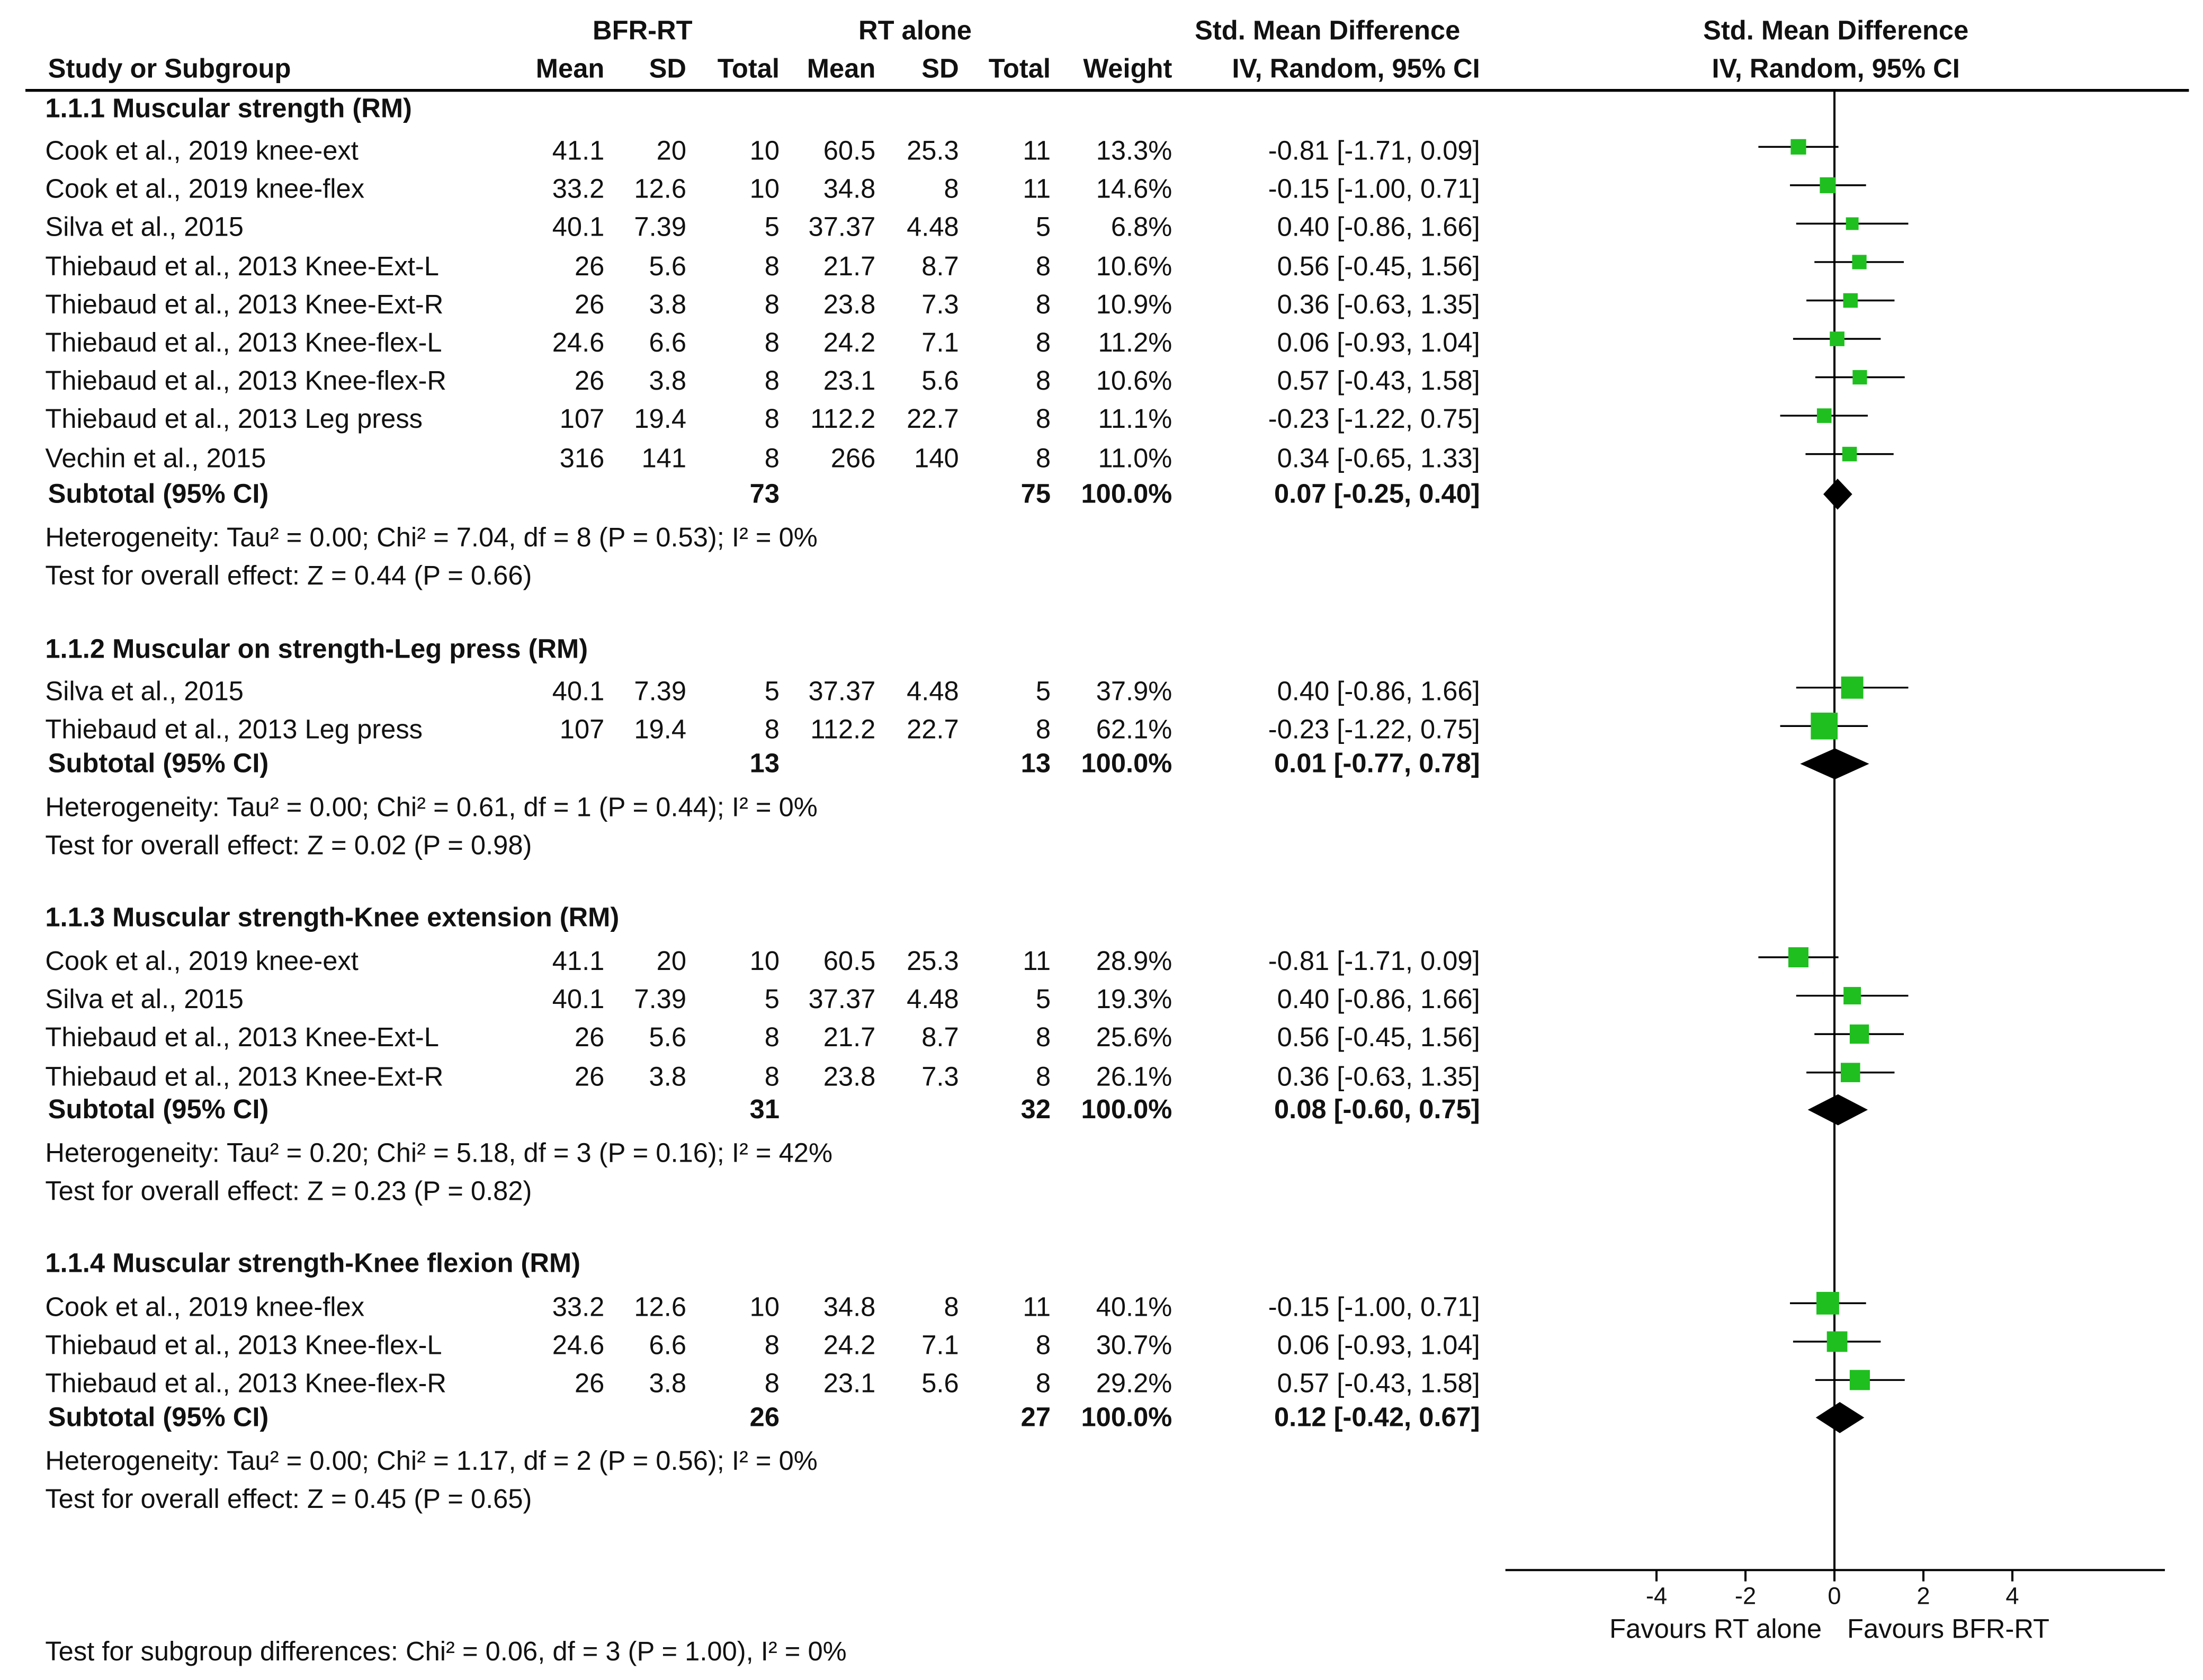 The width and height of the screenshot is (2203, 1680). I want to click on subtotal-total2: 27, so click(1035, 1418).